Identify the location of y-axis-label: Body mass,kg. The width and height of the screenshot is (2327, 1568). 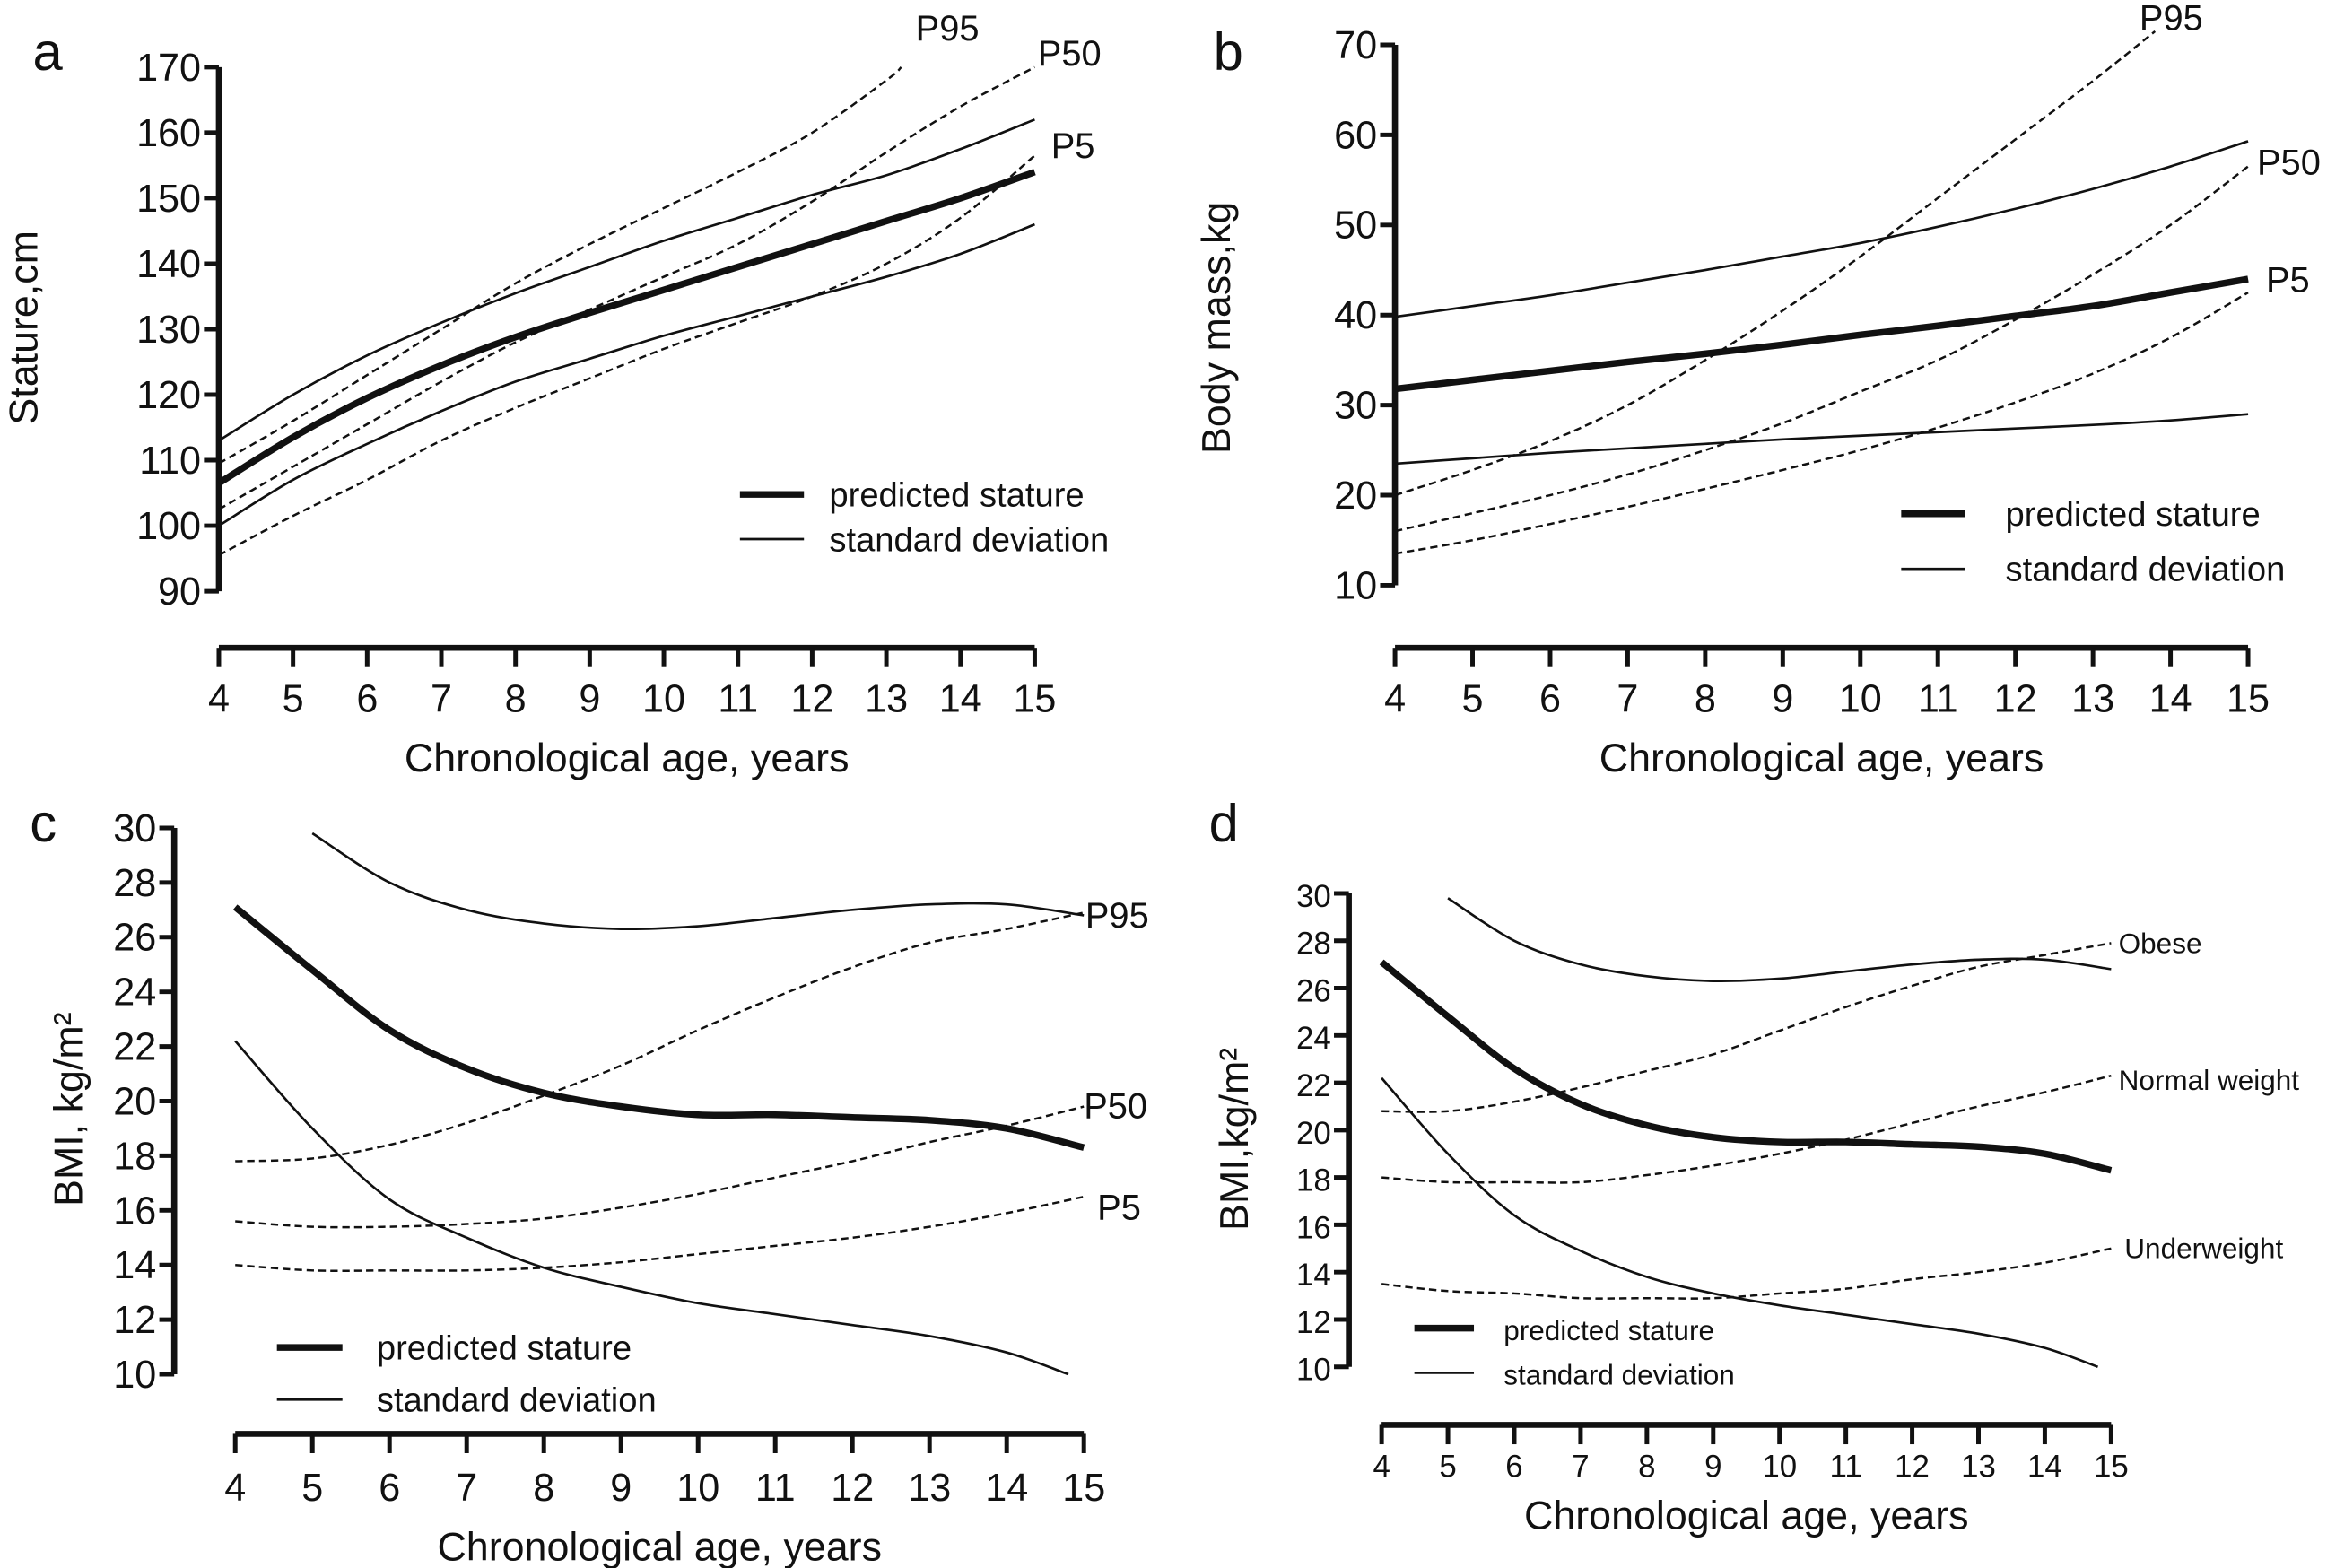
(1216, 328).